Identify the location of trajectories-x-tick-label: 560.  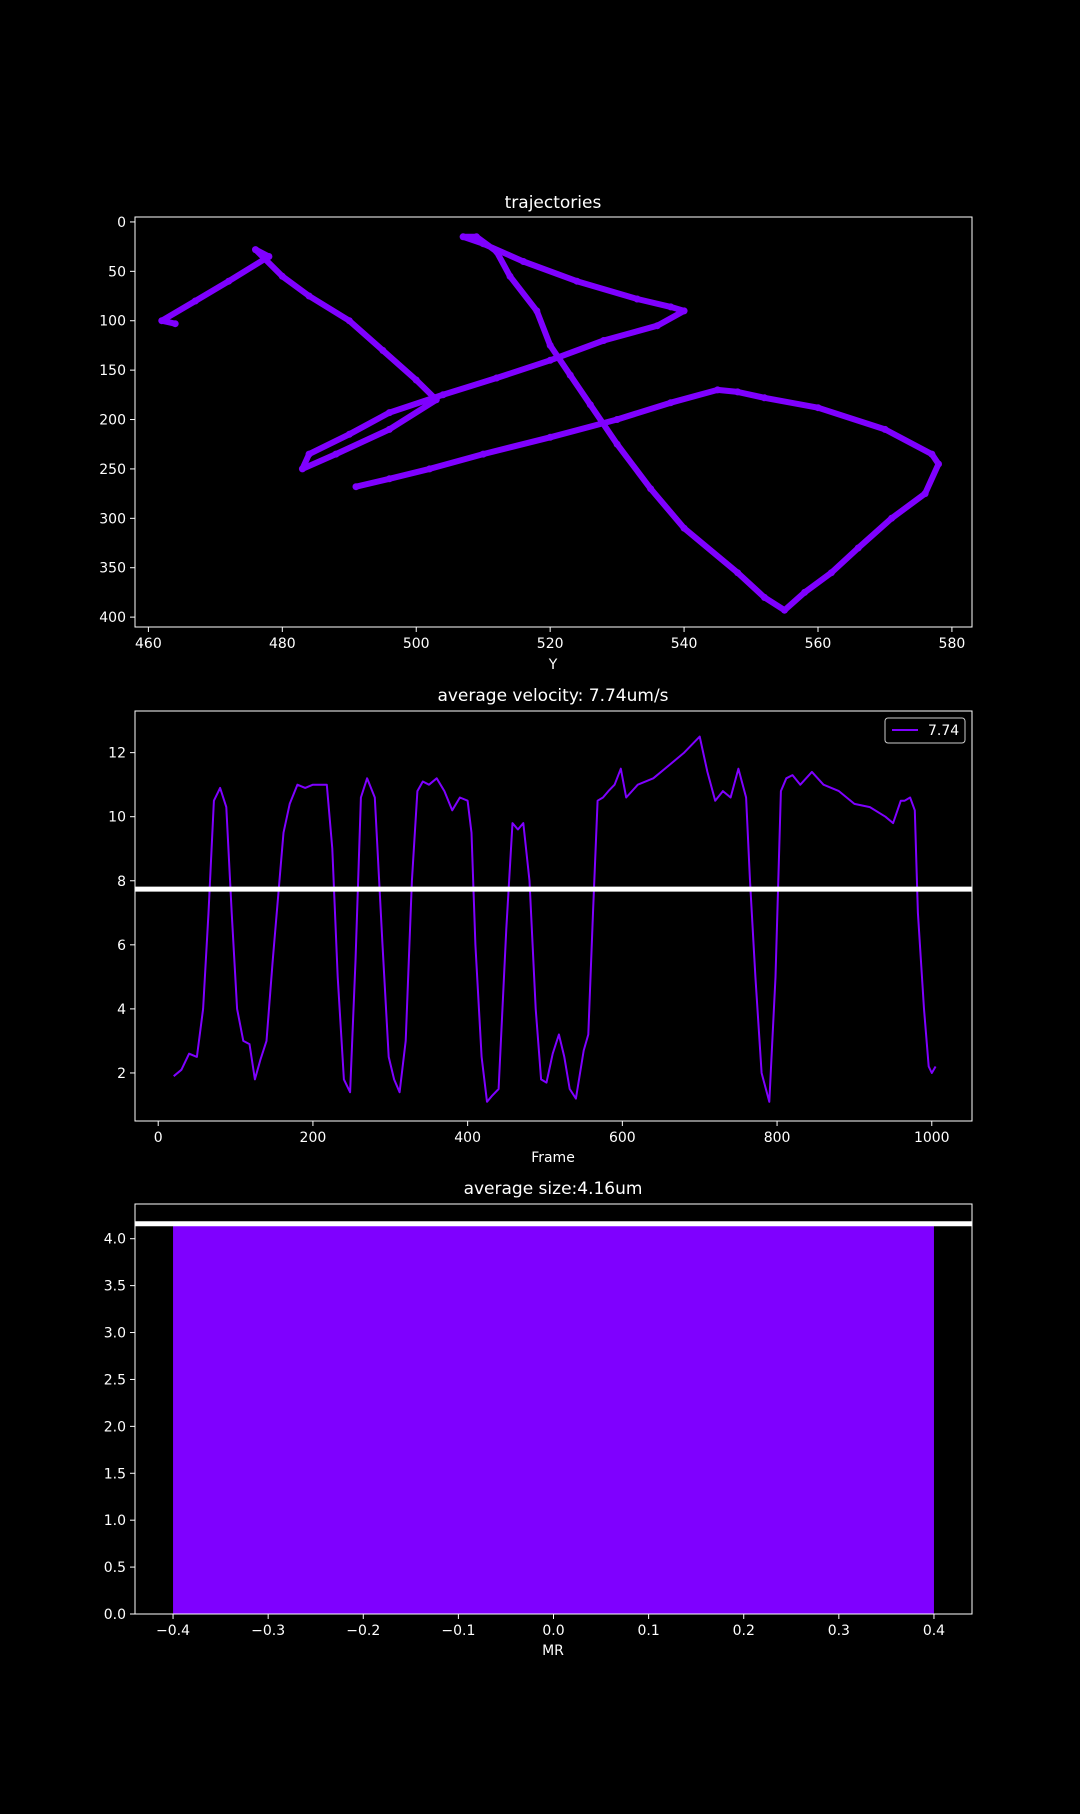
(818, 644).